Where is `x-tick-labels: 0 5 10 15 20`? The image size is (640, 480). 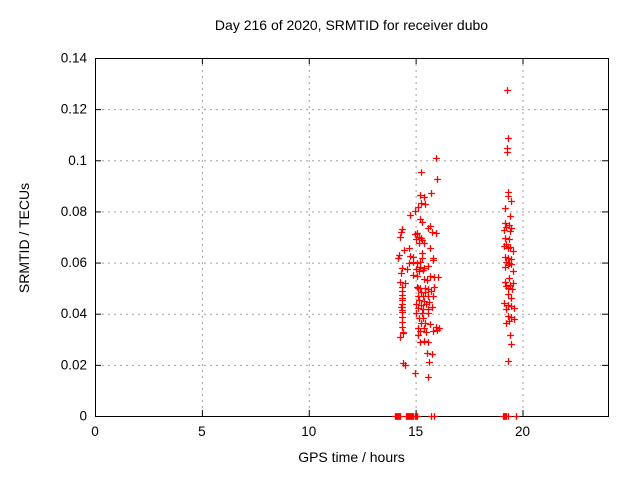 x-tick-labels: 0 5 10 15 20 is located at coordinates (310, 431).